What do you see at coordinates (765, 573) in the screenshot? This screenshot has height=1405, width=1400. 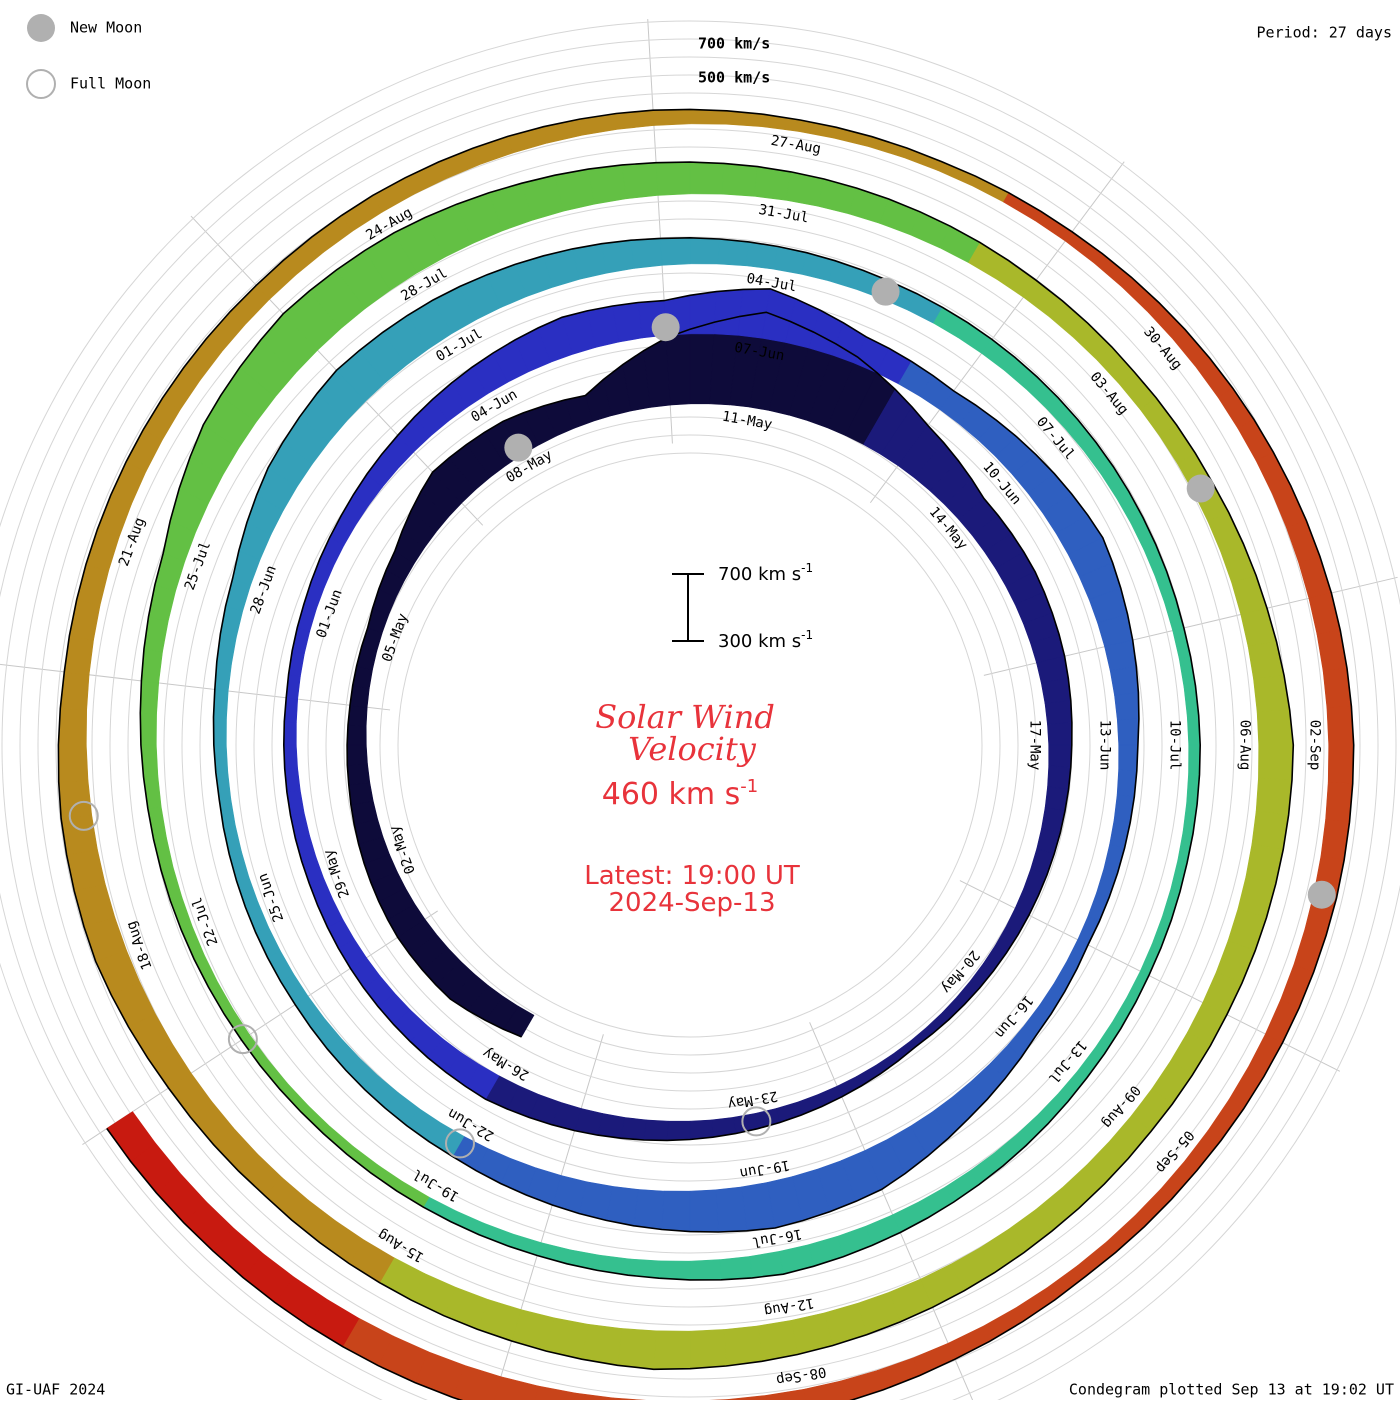 I see `scale-bar-top-label: 700 km s-1` at bounding box center [765, 573].